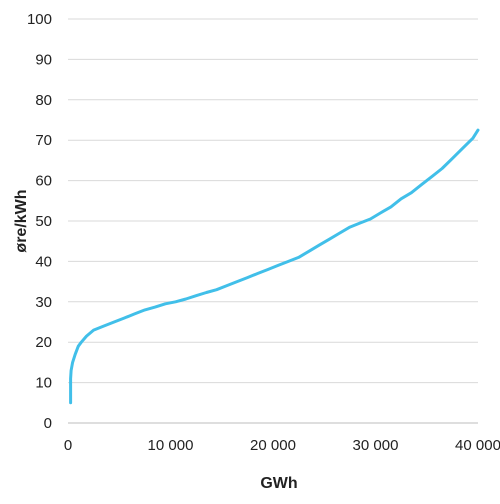 The image size is (500, 504). Describe the element at coordinates (43, 383) in the screenshot. I see `y-tick-label: 10` at that location.